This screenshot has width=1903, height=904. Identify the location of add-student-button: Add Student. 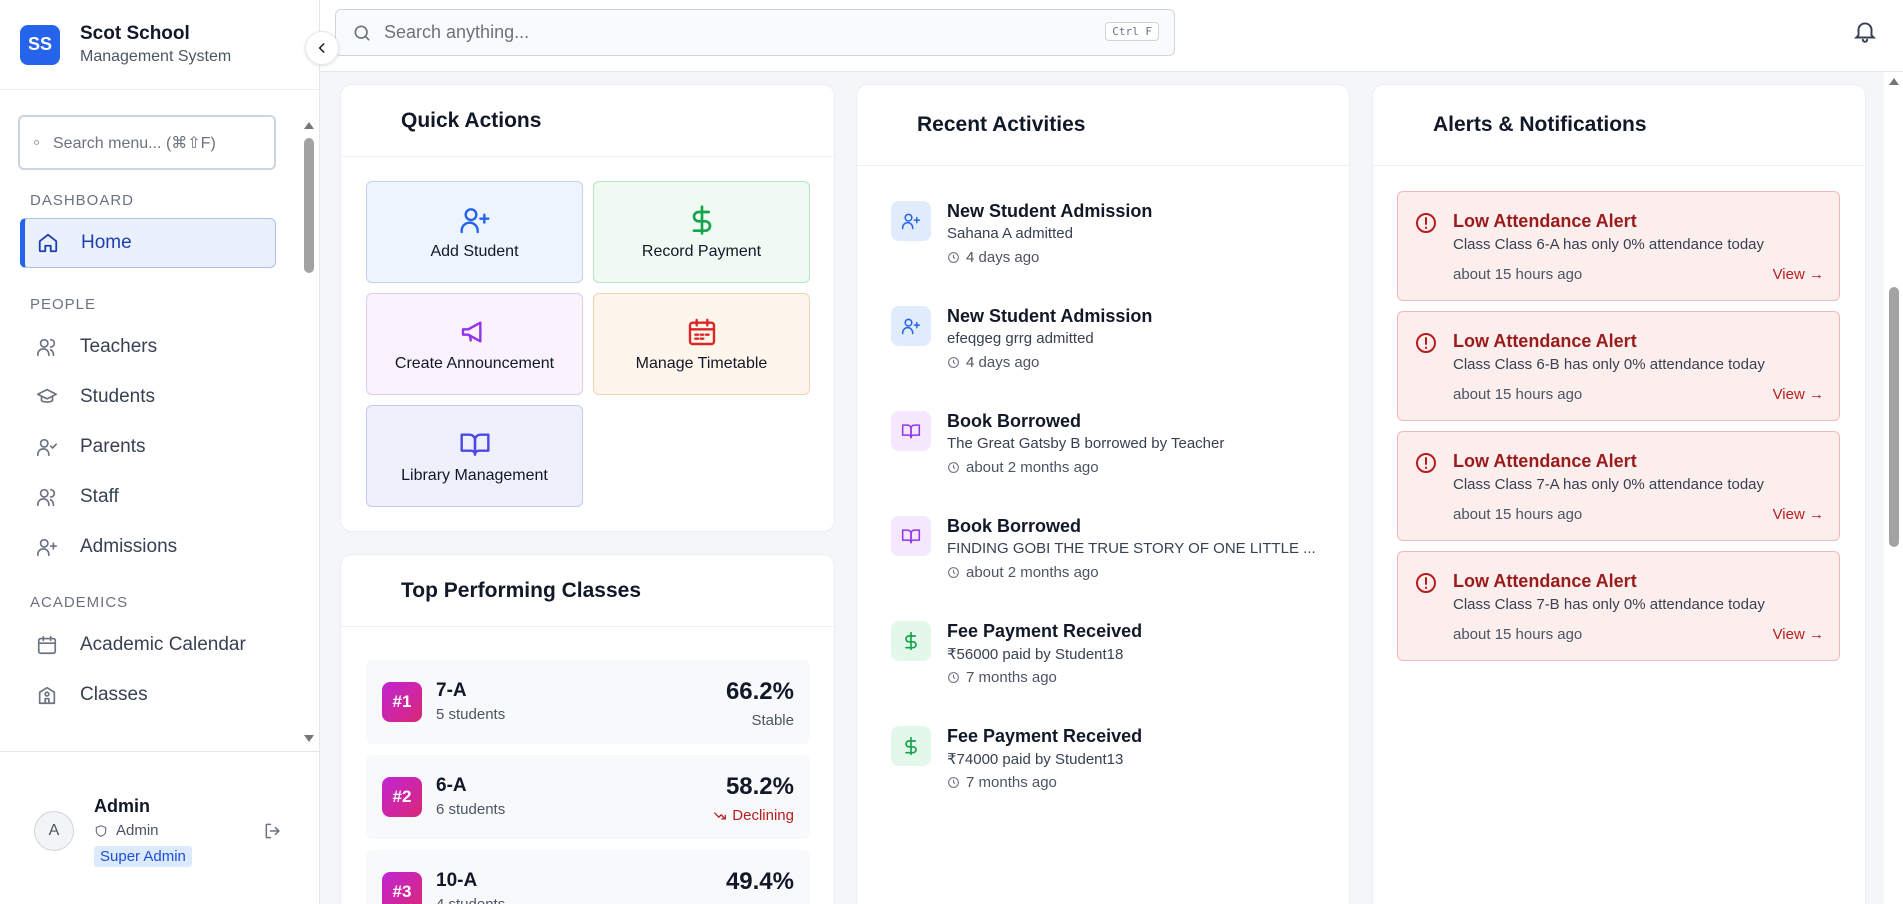
(474, 232).